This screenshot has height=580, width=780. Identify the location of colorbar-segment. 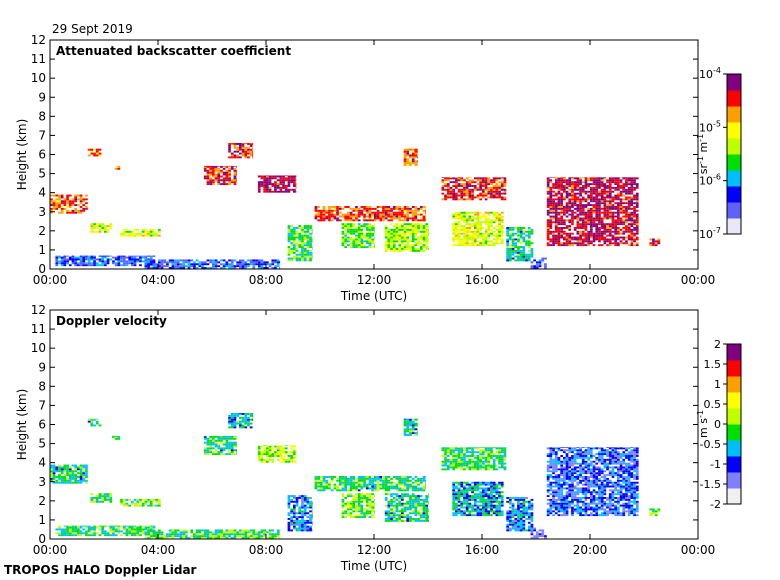
(734, 226).